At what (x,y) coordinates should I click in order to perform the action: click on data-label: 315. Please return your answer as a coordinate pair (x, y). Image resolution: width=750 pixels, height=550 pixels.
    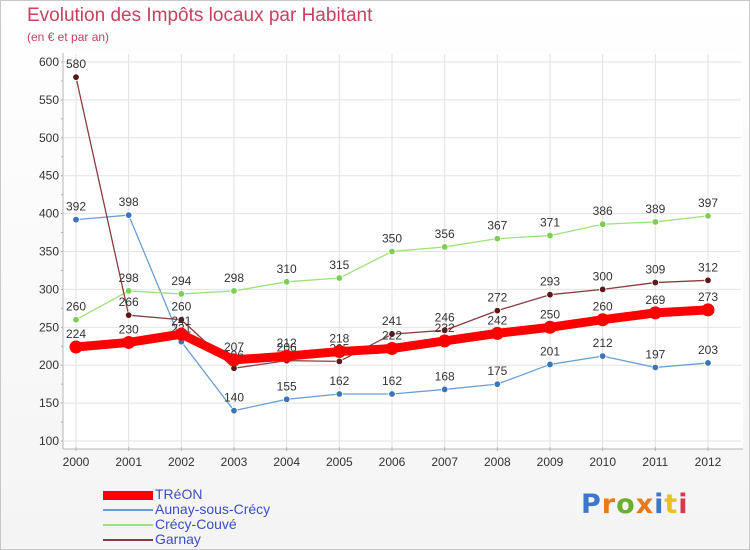
    Looking at the image, I should click on (339, 265).